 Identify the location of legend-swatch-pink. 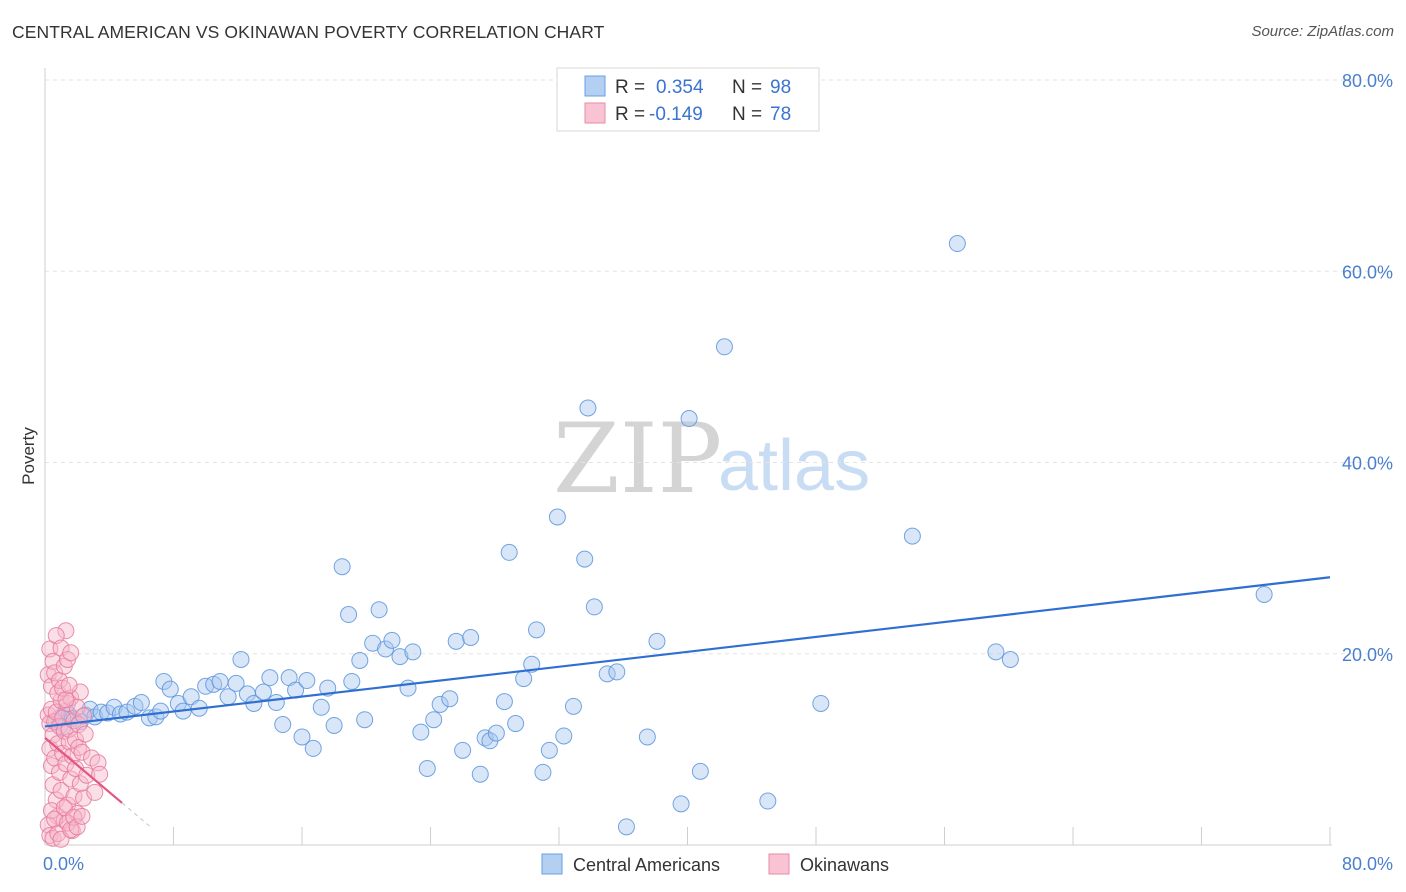
(595, 113).